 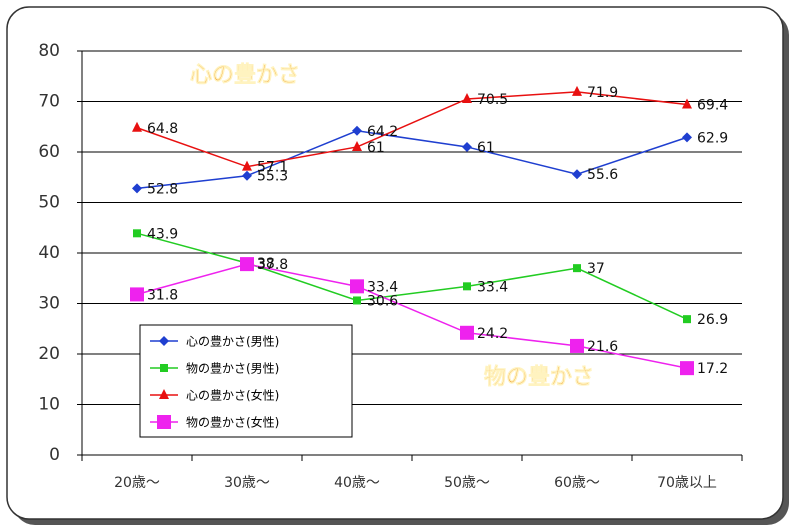 I want to click on x-tick-label: 60歳～, so click(x=577, y=483).